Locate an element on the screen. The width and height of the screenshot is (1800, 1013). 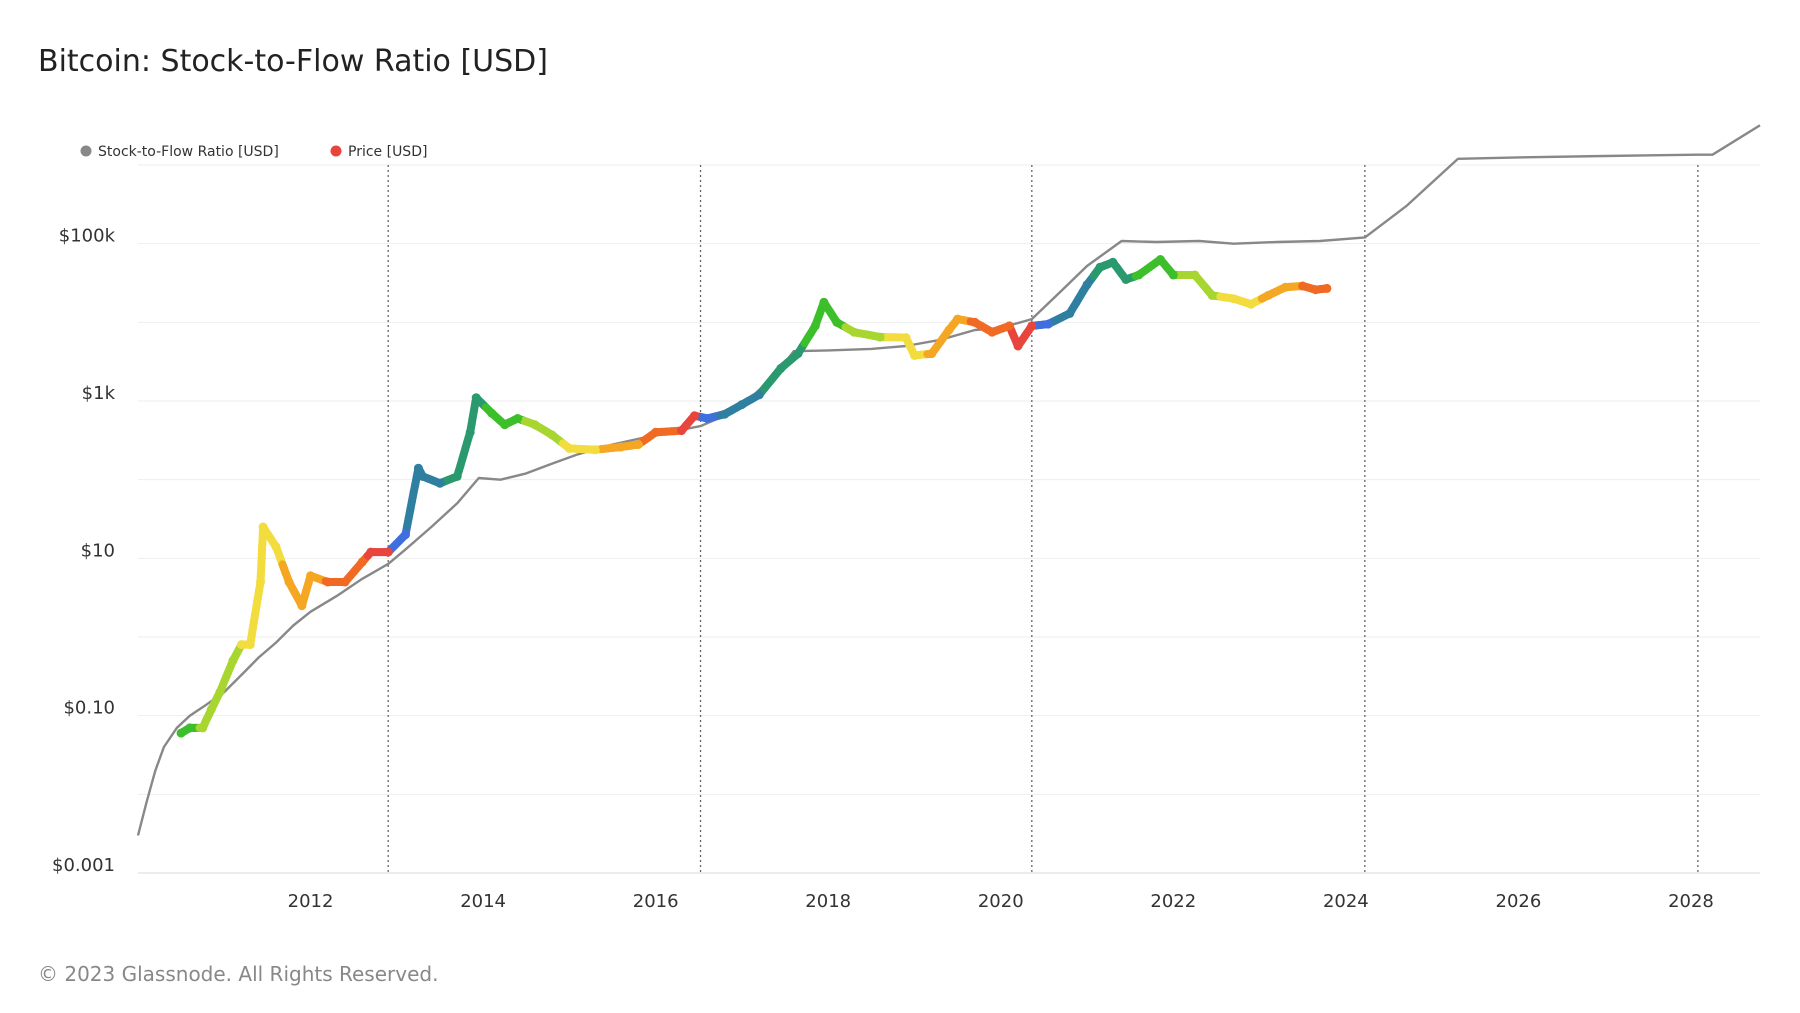
y-tick-label: $0.001 is located at coordinates (83, 865).